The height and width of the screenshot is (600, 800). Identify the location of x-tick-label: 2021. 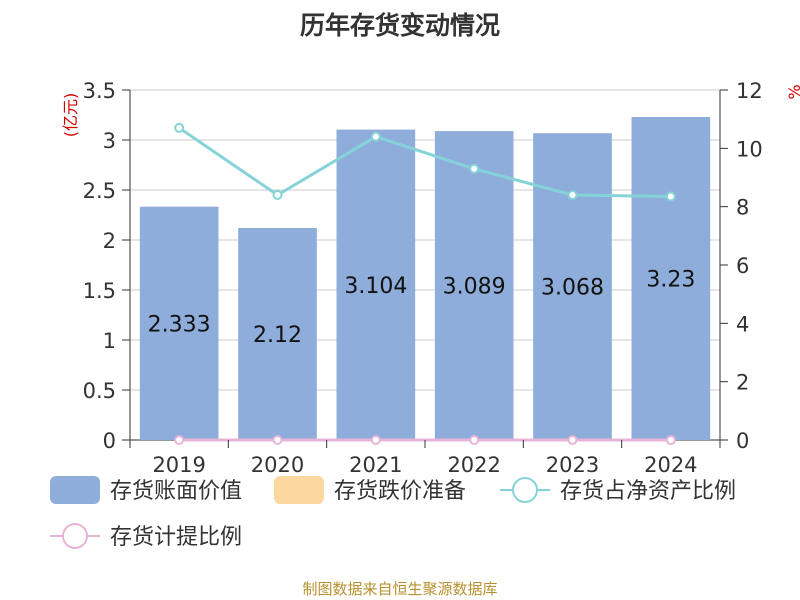
(375, 465).